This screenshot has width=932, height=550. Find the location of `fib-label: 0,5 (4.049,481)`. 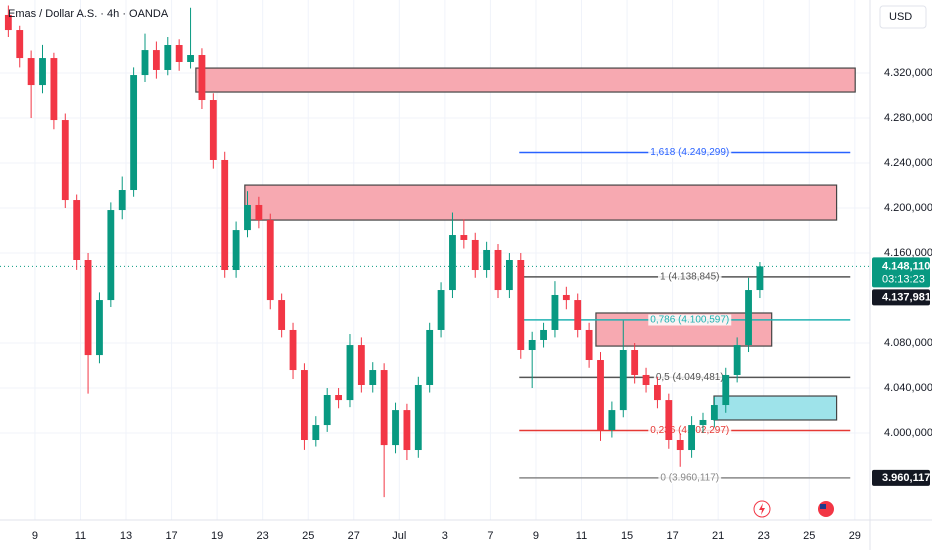

fib-label: 0,5 (4.049,481) is located at coordinates (690, 377).